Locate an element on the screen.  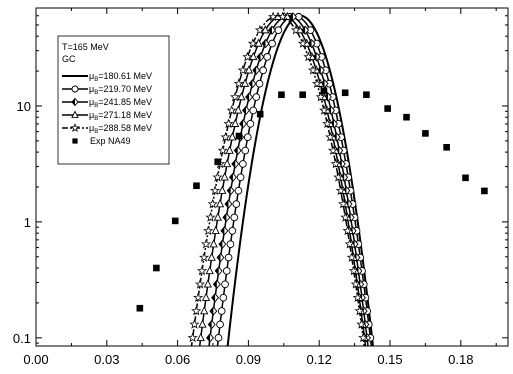
legend-entry-4: μB=271.18 MeV is located at coordinates (107, 116).